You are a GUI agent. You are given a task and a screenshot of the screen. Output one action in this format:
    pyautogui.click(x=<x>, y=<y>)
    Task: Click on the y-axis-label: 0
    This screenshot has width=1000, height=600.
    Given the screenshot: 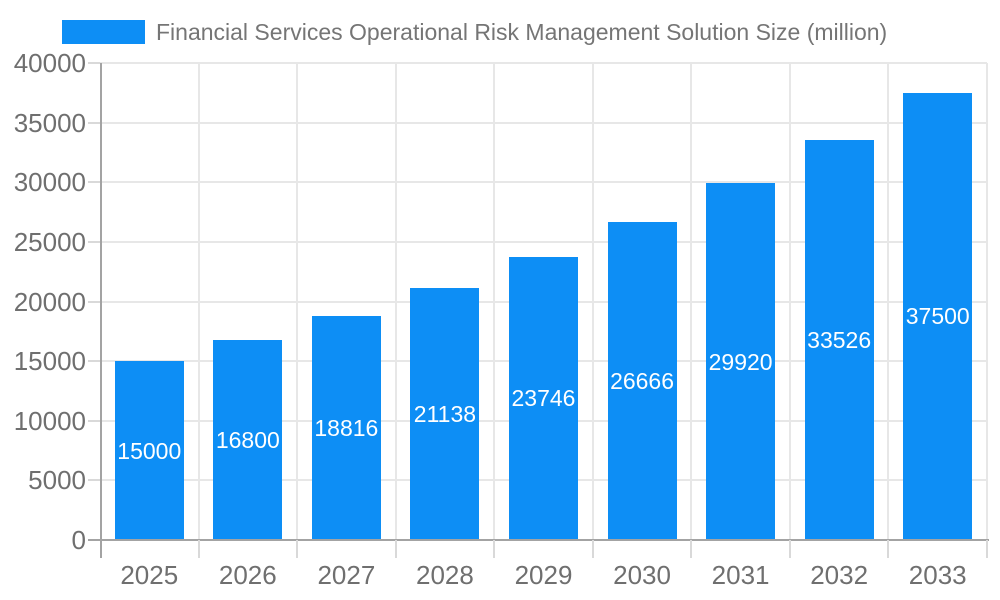 What is the action you would take?
    pyautogui.click(x=78, y=540)
    